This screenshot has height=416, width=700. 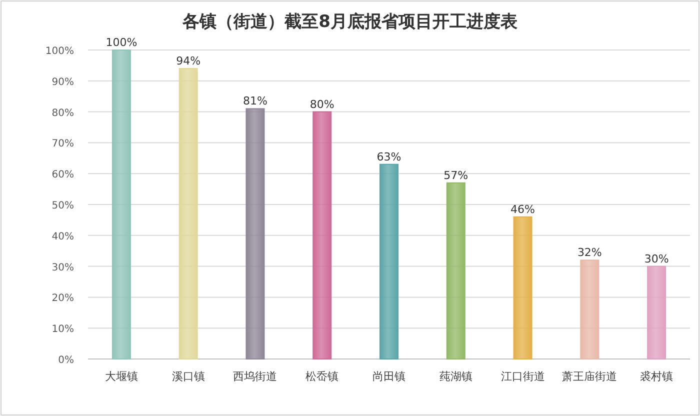 What do you see at coordinates (322, 376) in the screenshot?
I see `x-tick-label: 松岙镇` at bounding box center [322, 376].